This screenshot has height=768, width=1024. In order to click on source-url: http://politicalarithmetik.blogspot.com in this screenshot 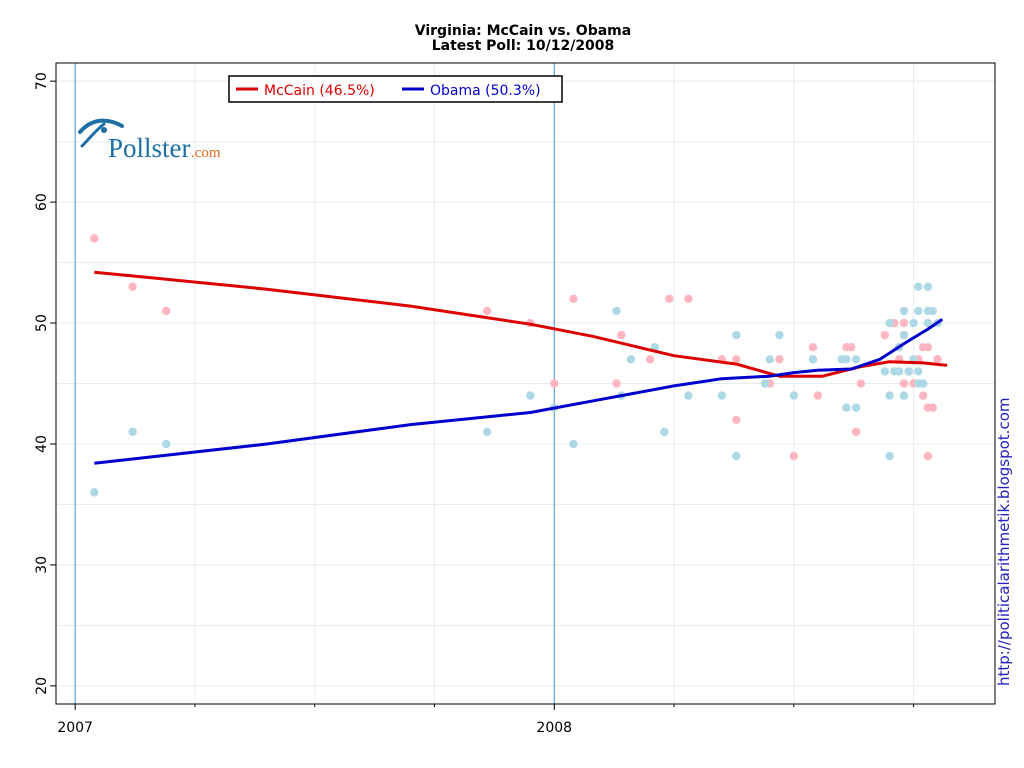, I will do `click(1004, 542)`.